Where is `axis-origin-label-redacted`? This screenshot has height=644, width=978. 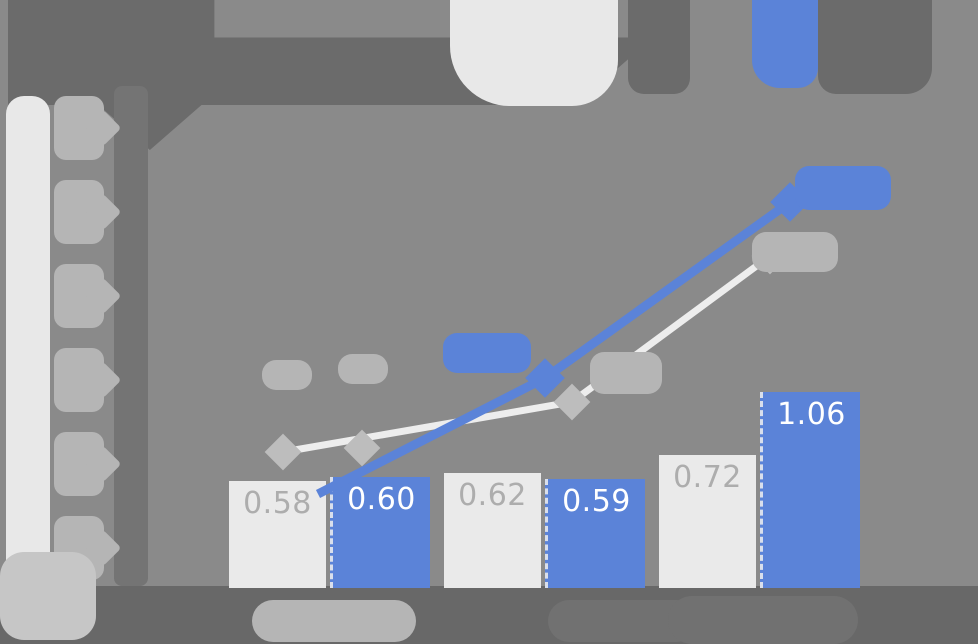
axis-origin-label-redacted is located at coordinates (48, 596).